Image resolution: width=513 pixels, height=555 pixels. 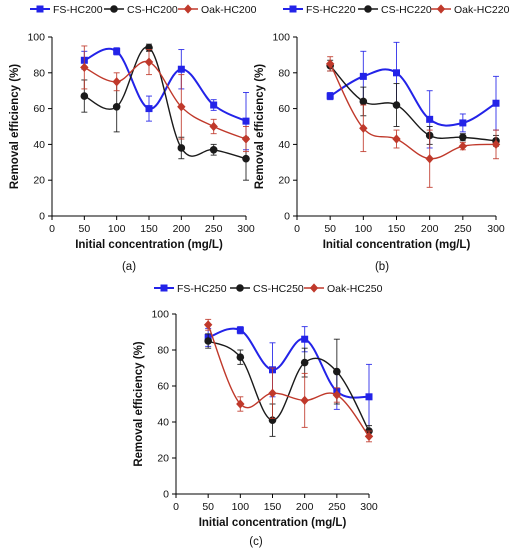 I want to click on series-Oak-HC250, so click(x=288, y=380).